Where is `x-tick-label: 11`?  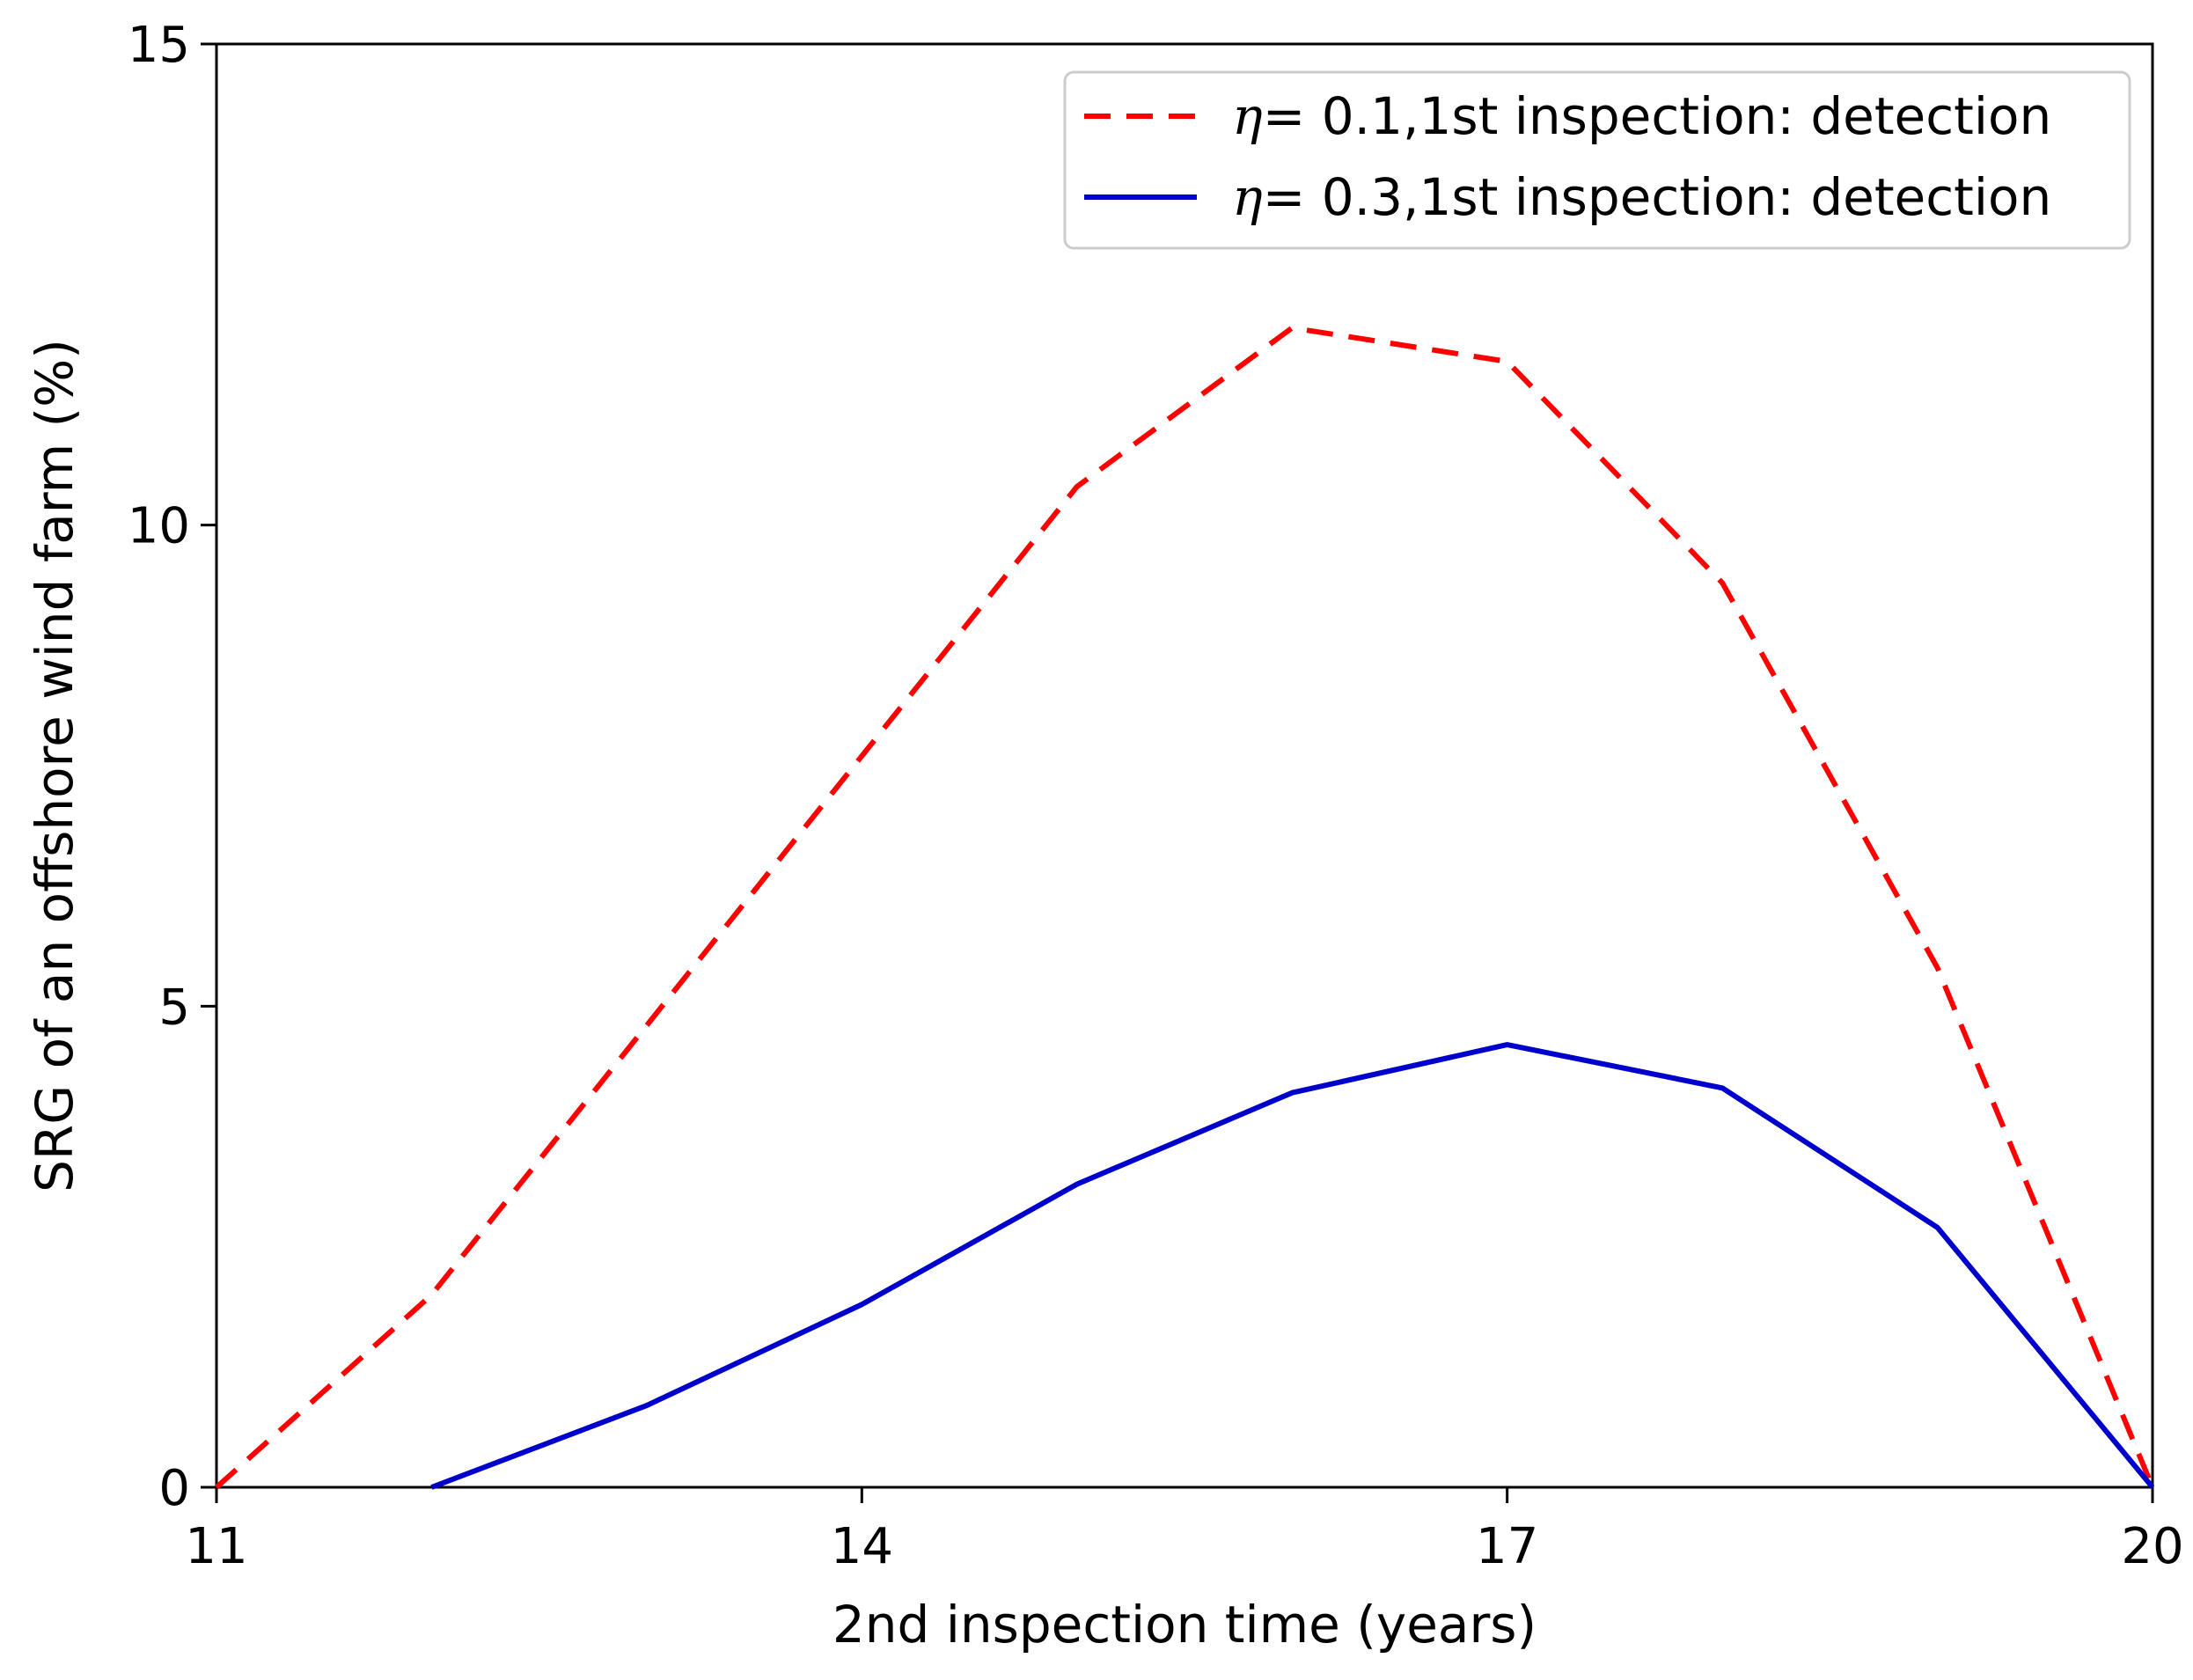
x-tick-label: 11 is located at coordinates (216, 1546).